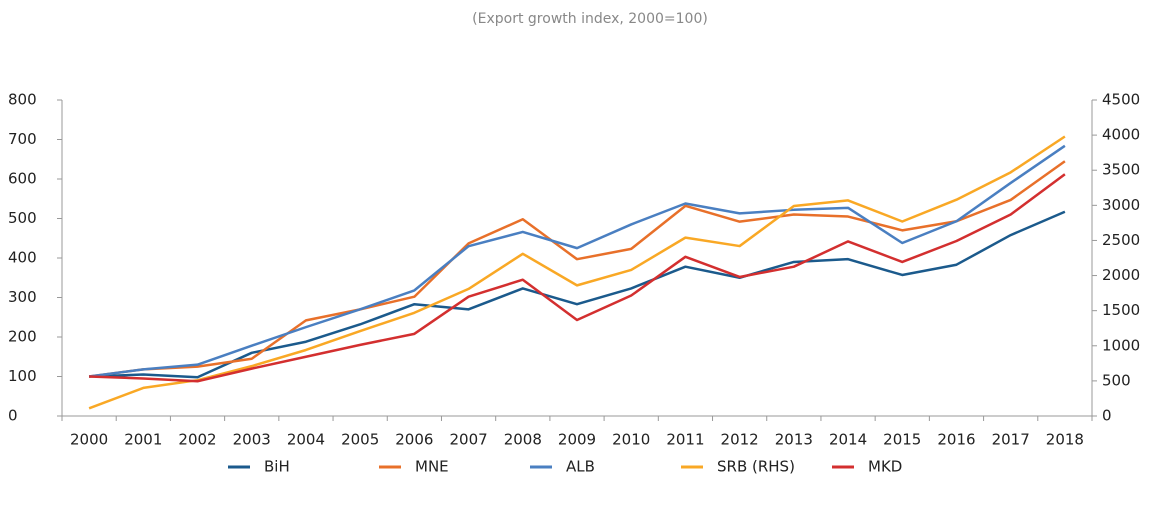 This screenshot has width=1158, height=506. What do you see at coordinates (1011, 440) in the screenshot?
I see `x-tick-label: 2017` at bounding box center [1011, 440].